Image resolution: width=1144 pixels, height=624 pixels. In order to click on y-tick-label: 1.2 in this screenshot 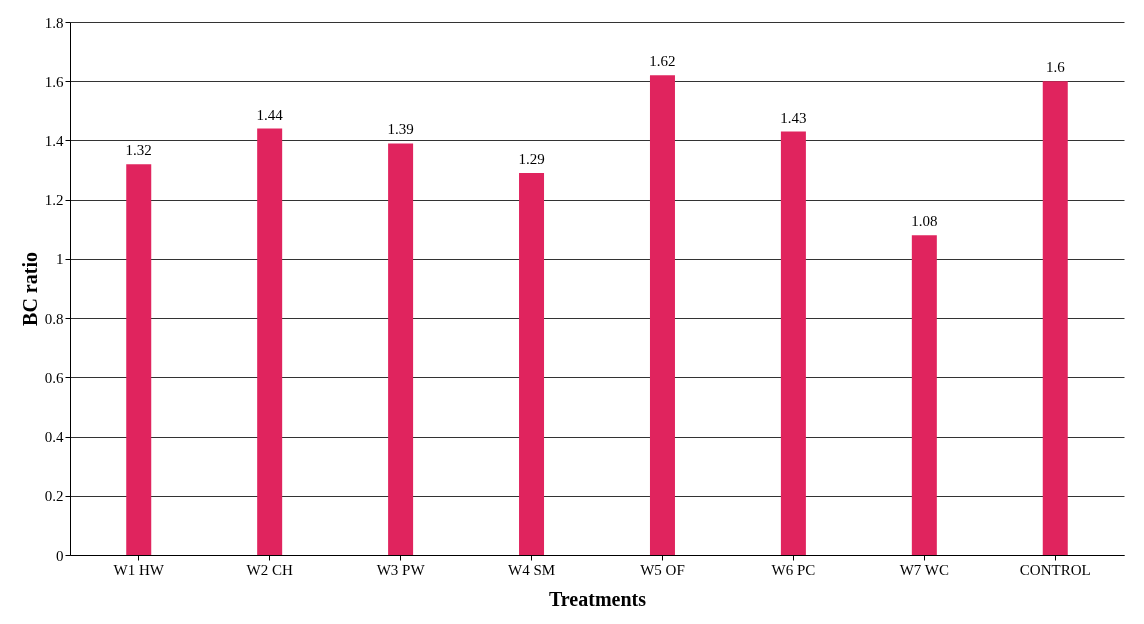, I will do `click(54, 200)`.